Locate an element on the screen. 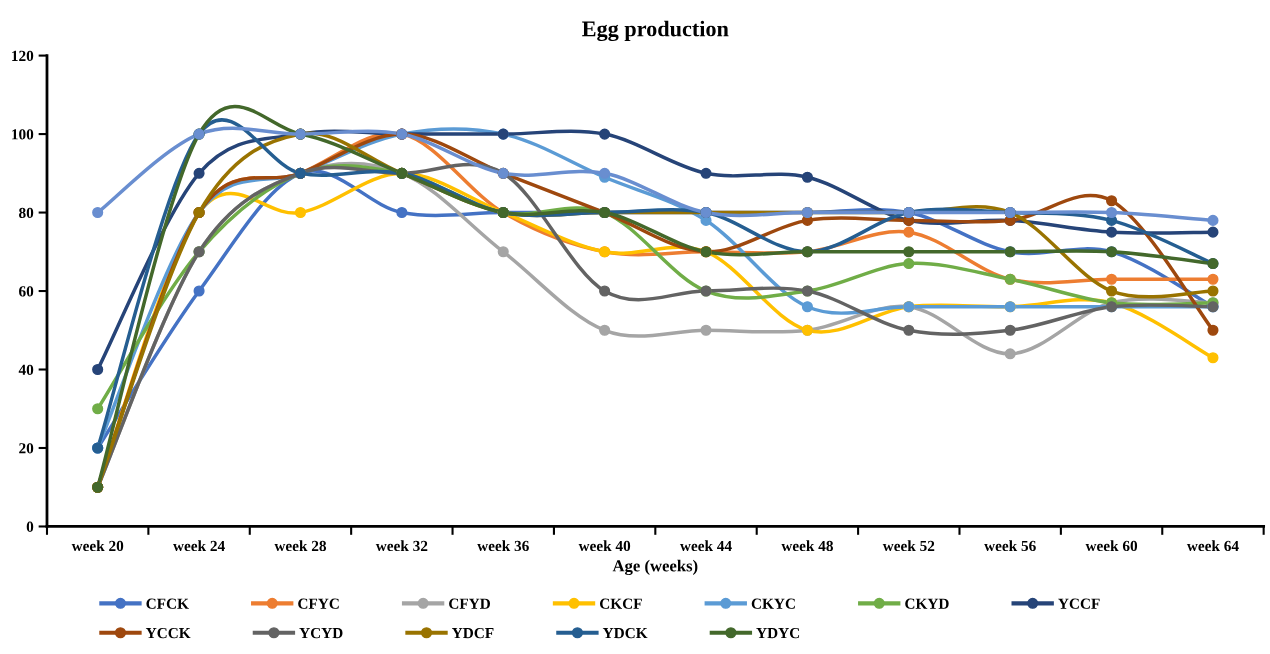  legend-label: CKYD is located at coordinates (927, 603).